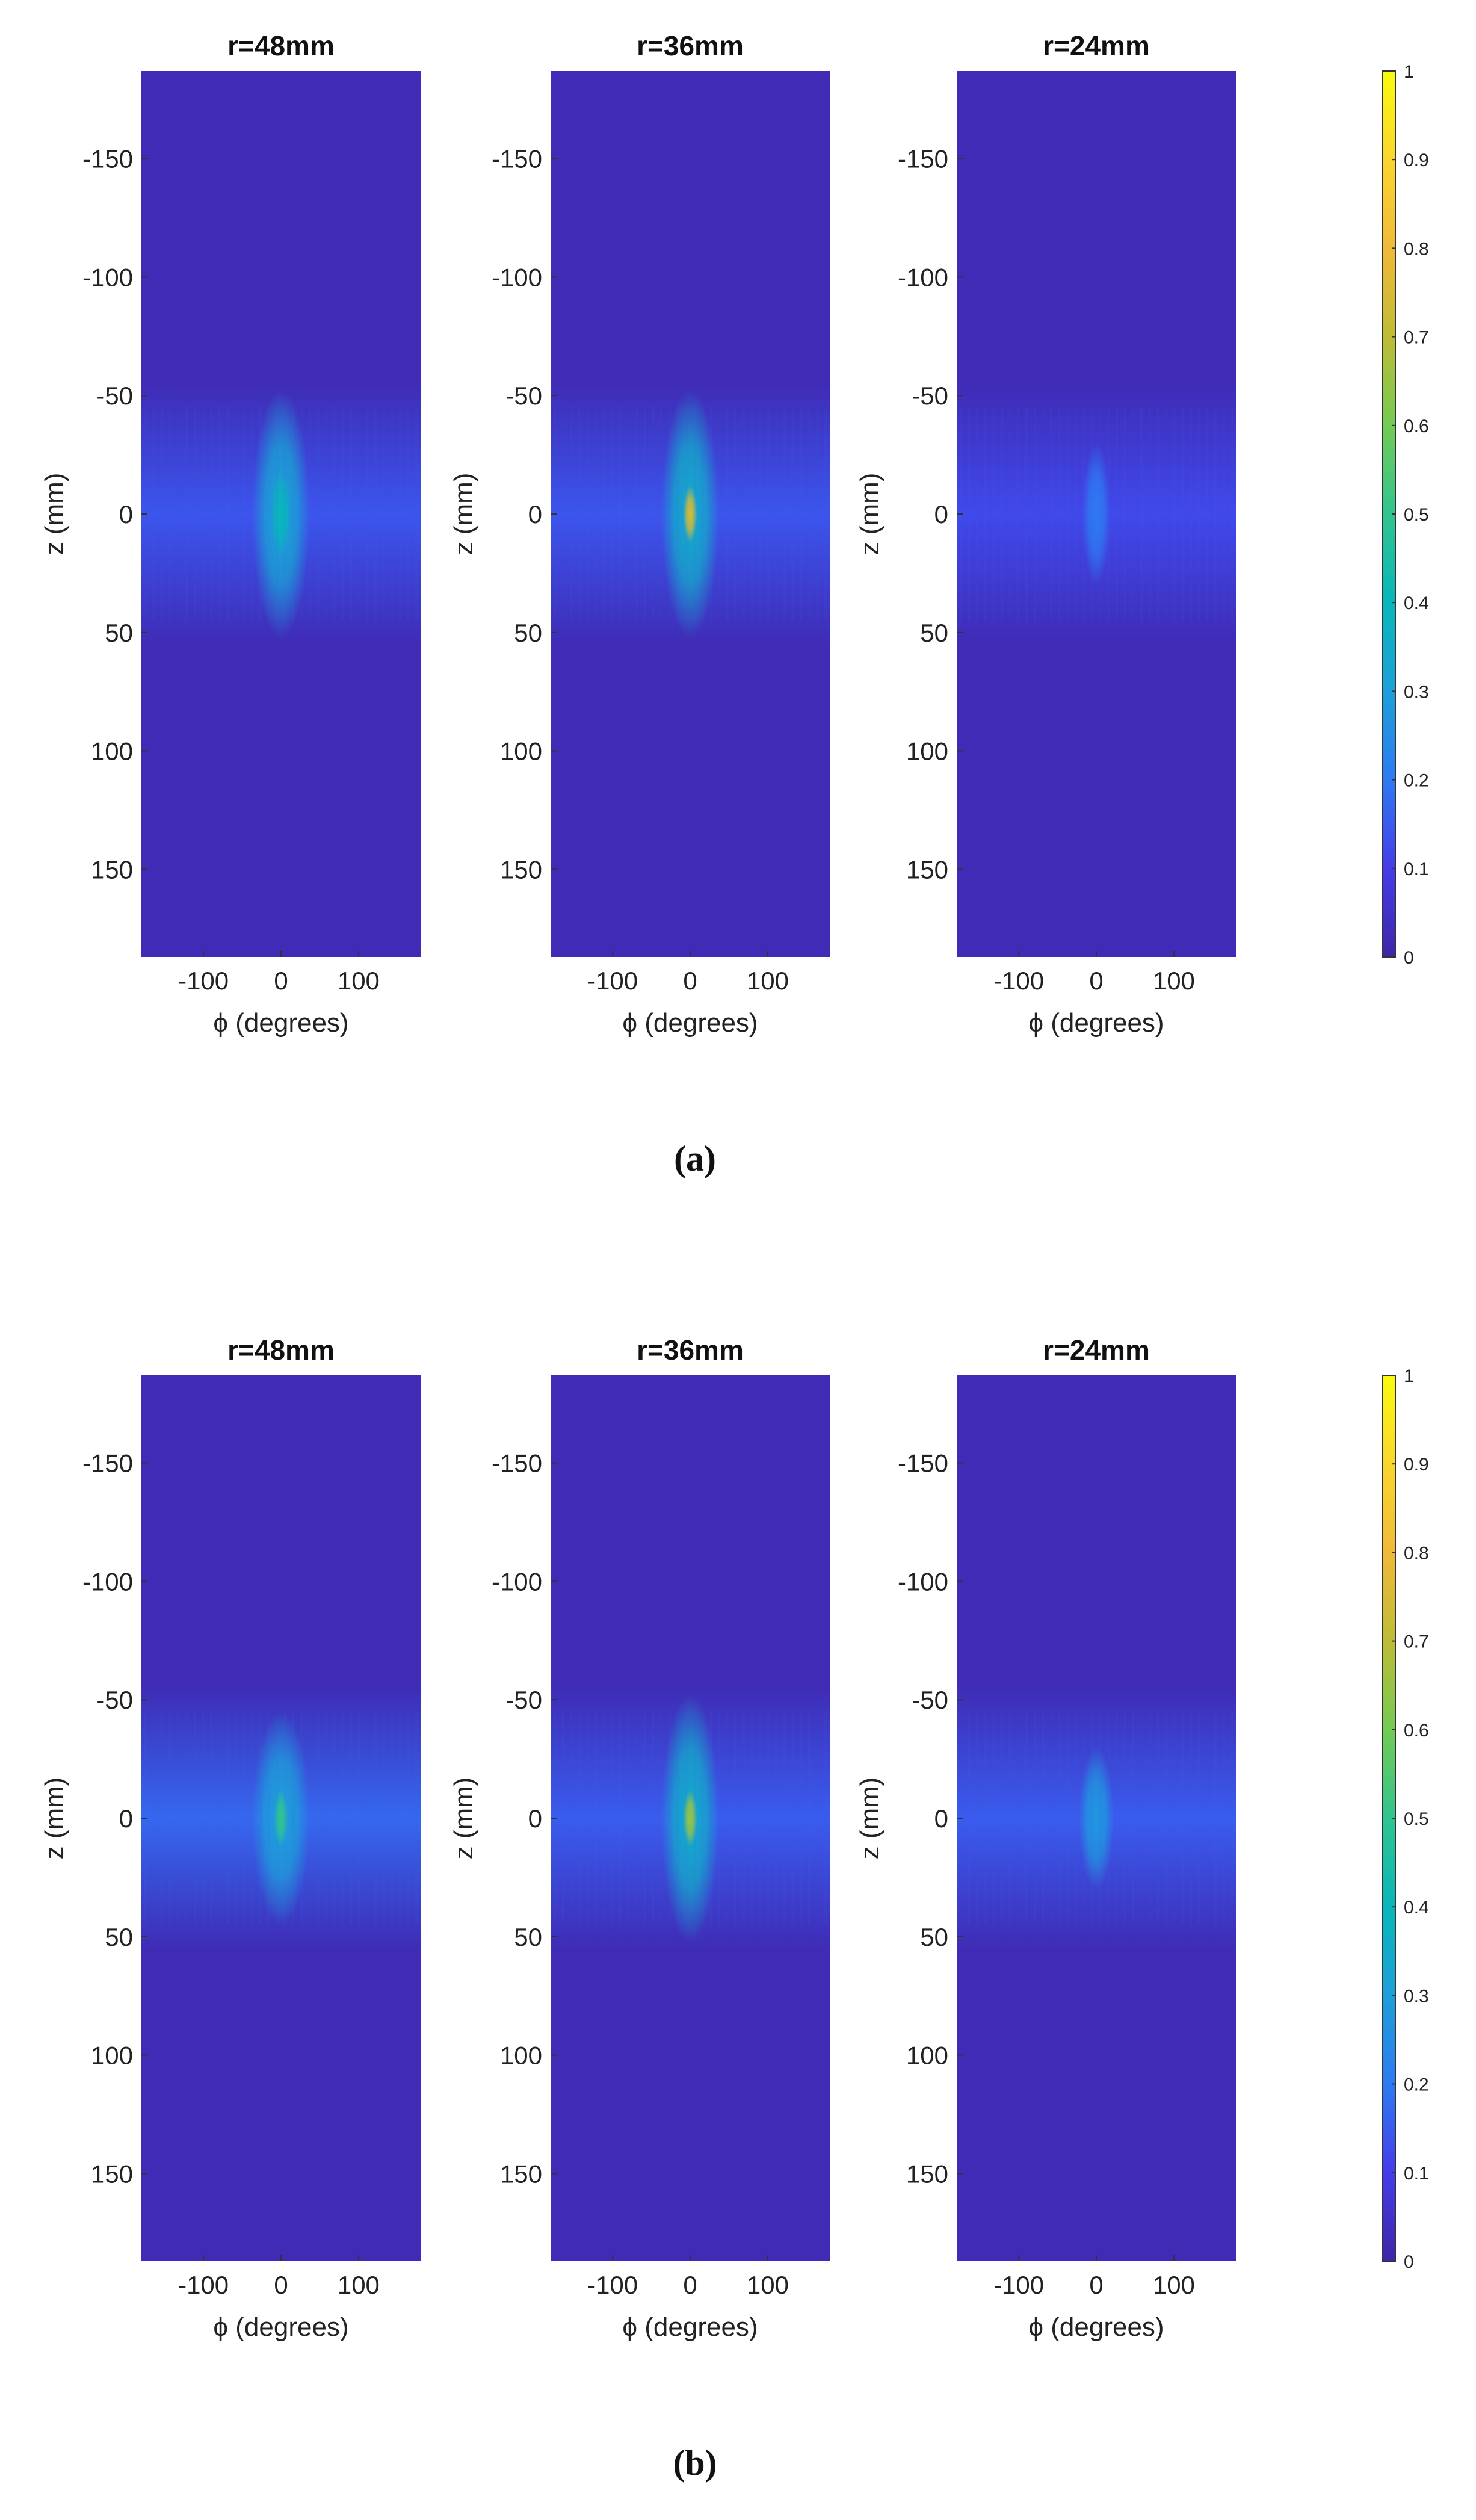 Image resolution: width=1476 pixels, height=2520 pixels. I want to click on colorbar-tick-label: 0.8, so click(1416, 1553).